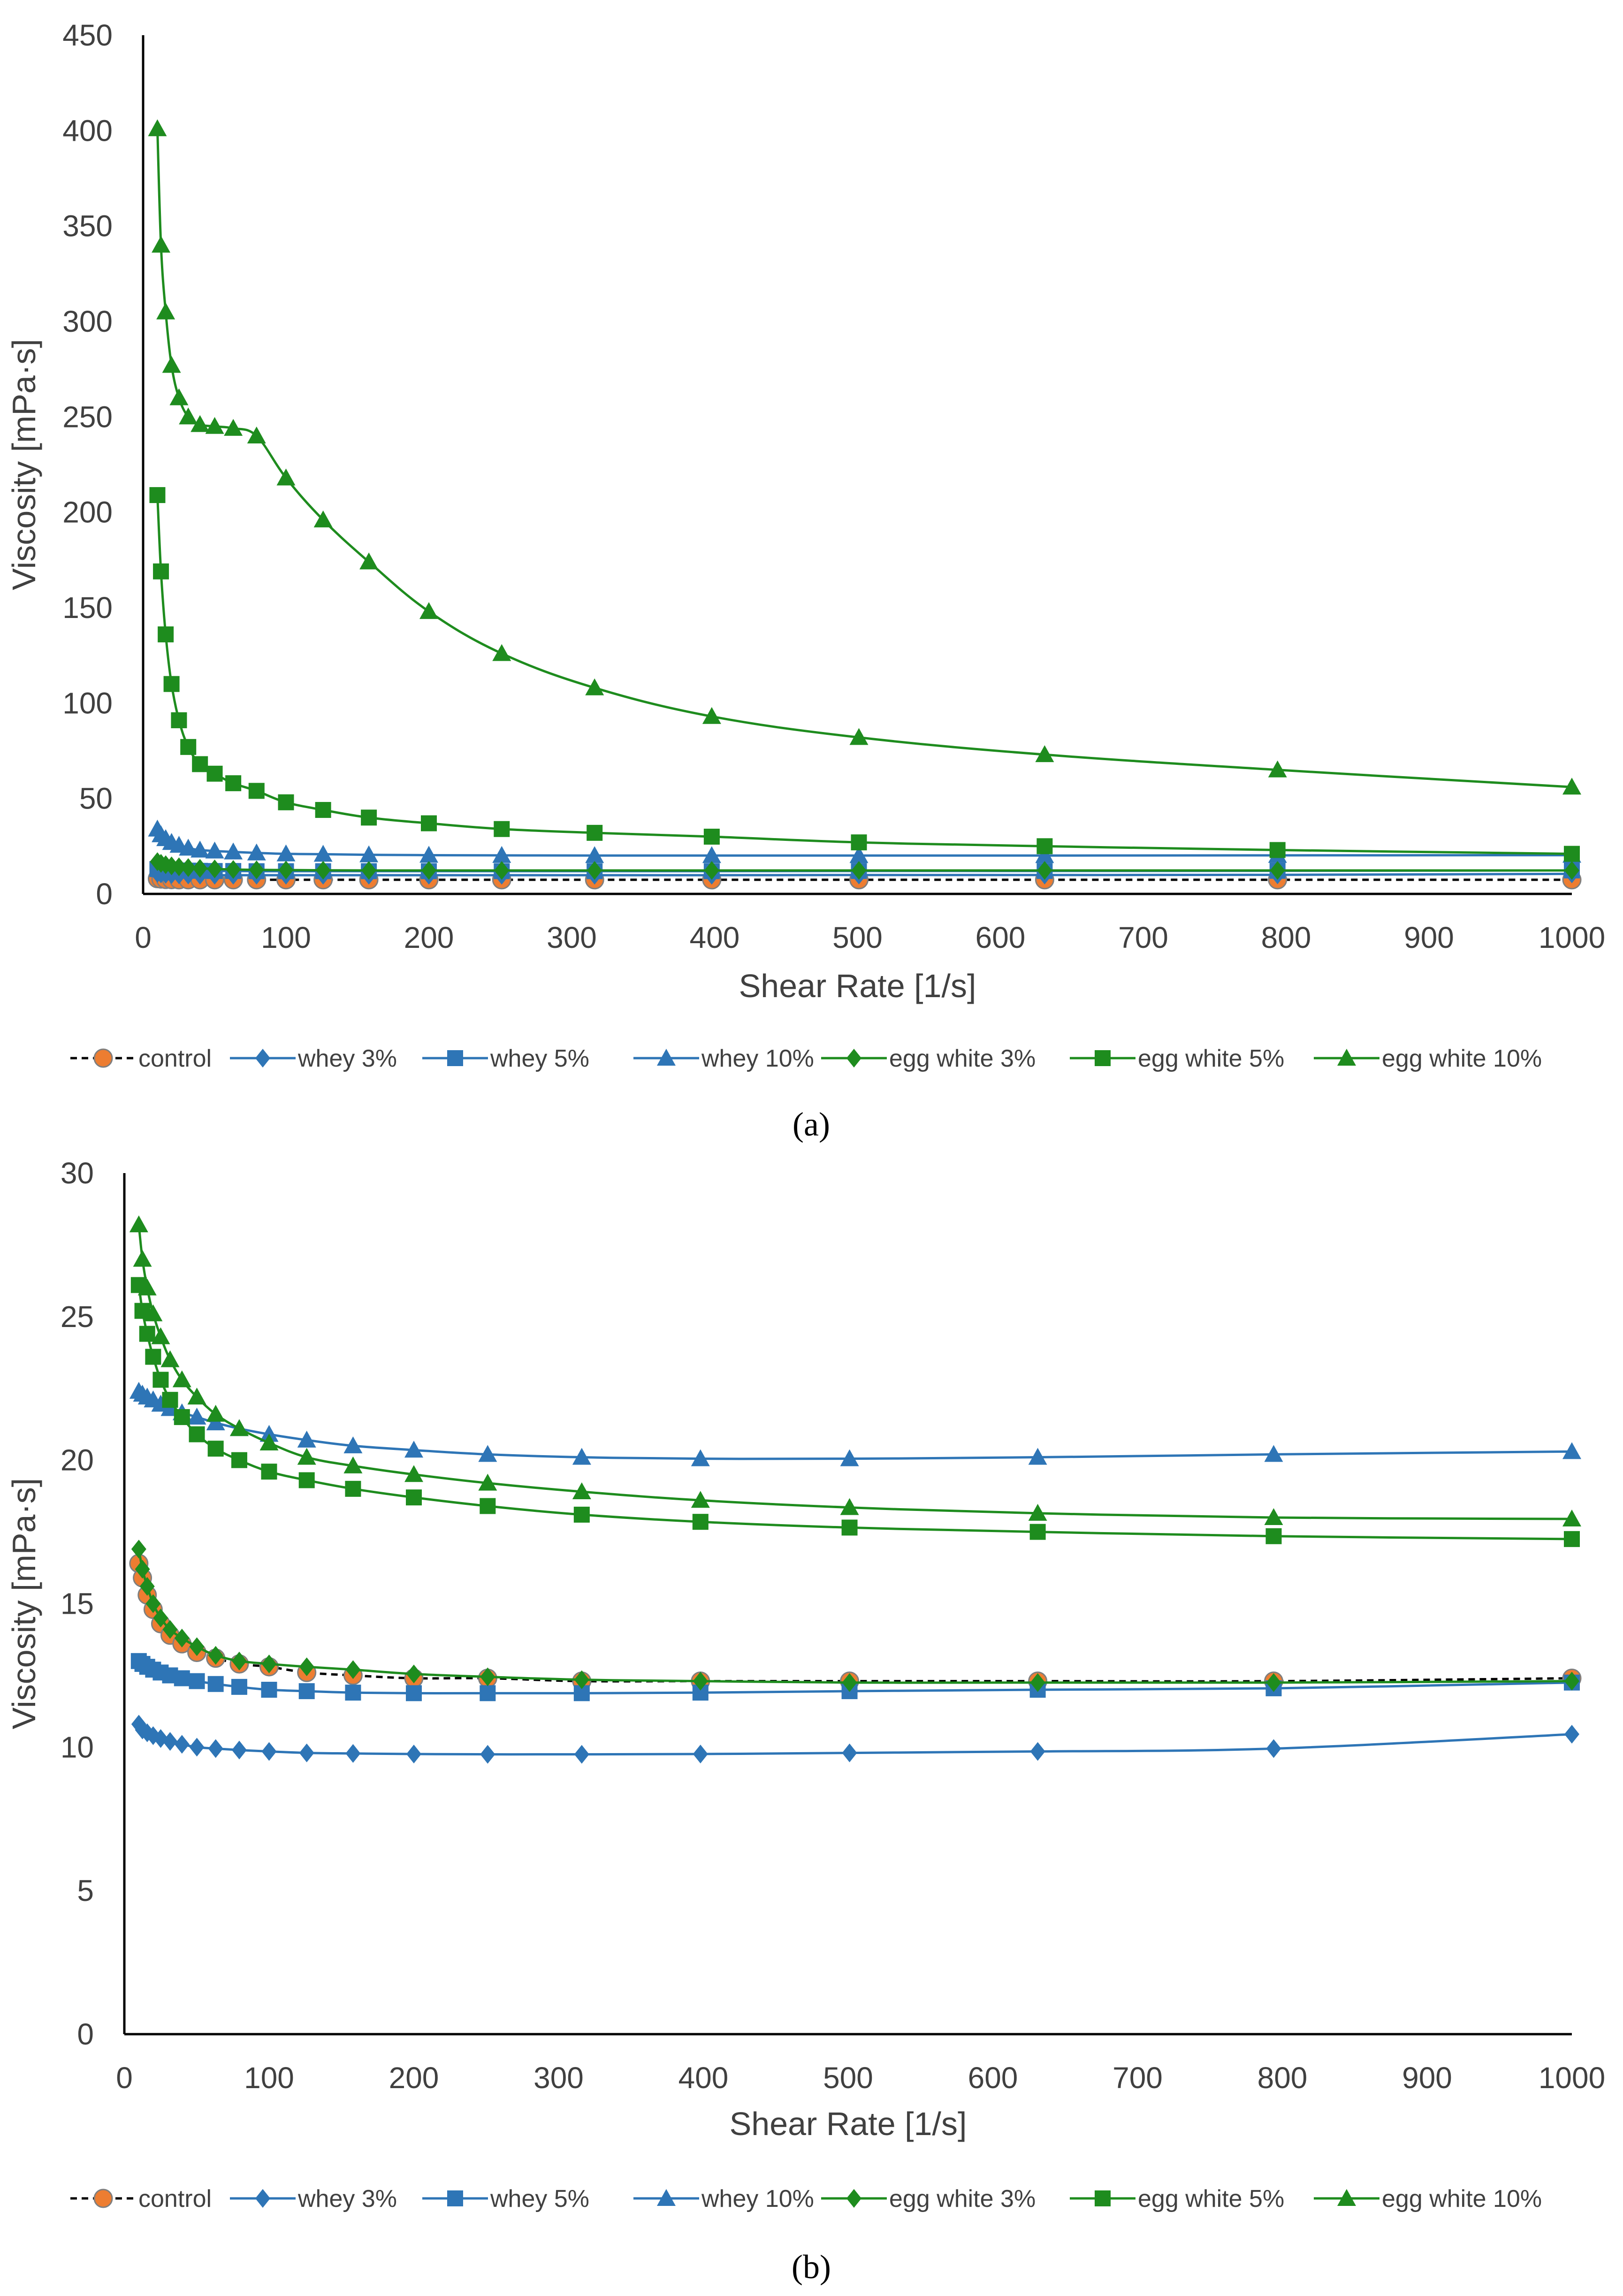  What do you see at coordinates (962, 2198) in the screenshot?
I see `legend-label: egg white 3%` at bounding box center [962, 2198].